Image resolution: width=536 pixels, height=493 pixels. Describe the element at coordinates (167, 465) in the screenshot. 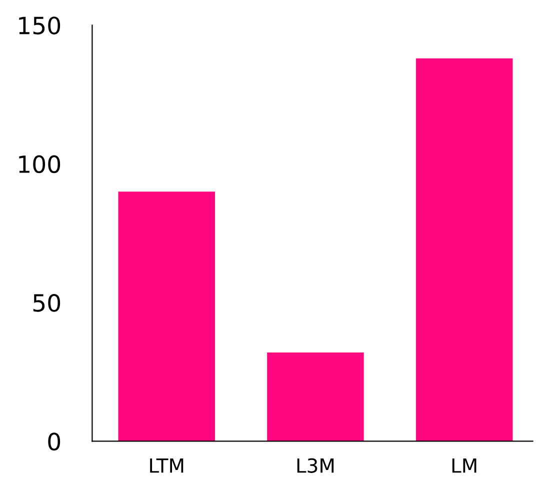

I see `x-tick-label: LTM` at that location.